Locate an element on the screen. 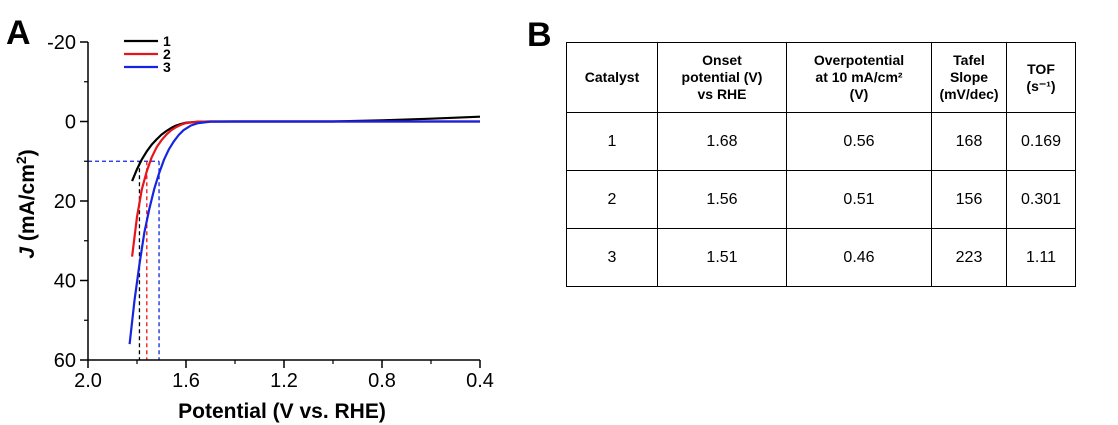 The height and width of the screenshot is (425, 1118). legend-label-3: 3 is located at coordinates (167, 67).